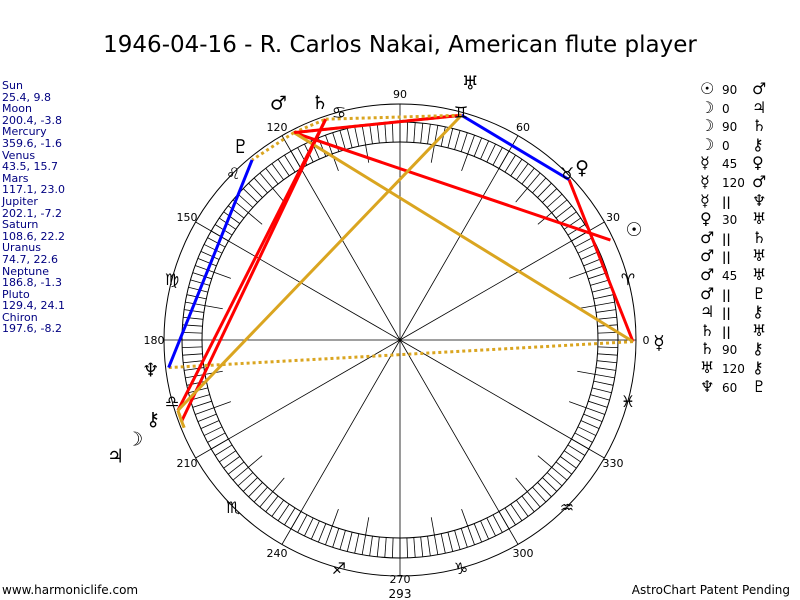 This screenshot has height=600, width=800. What do you see at coordinates (32, 120) in the screenshot?
I see `planet-coords: 200.4, -3.8` at bounding box center [32, 120].